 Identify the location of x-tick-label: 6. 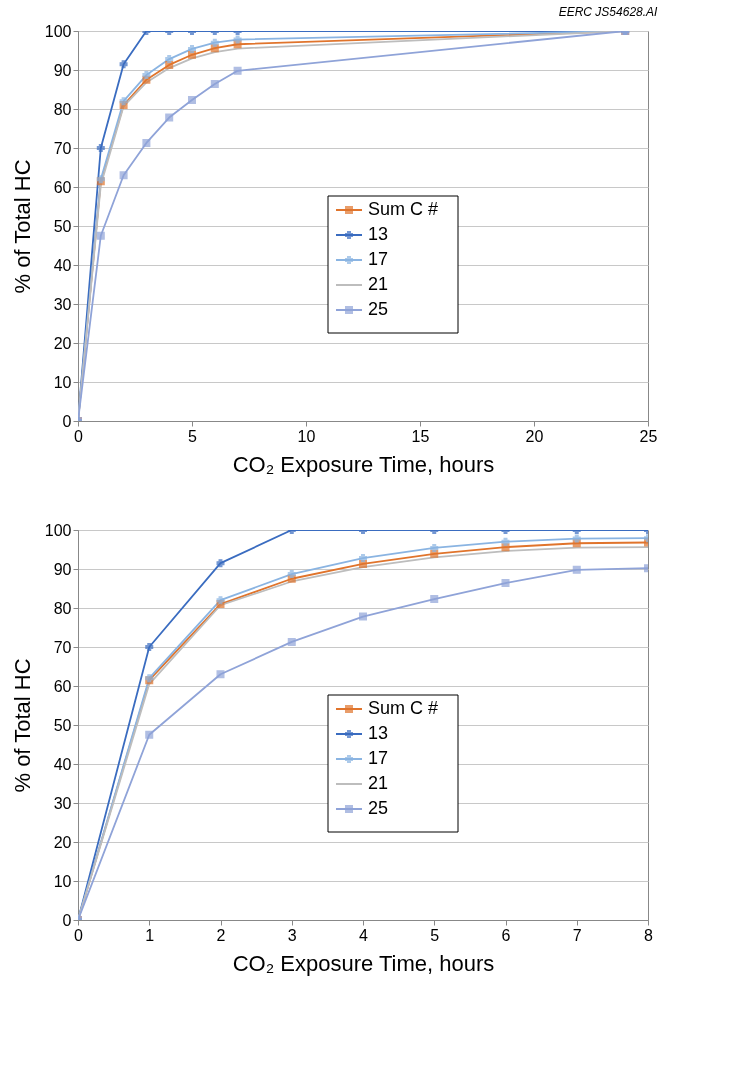
(506, 935).